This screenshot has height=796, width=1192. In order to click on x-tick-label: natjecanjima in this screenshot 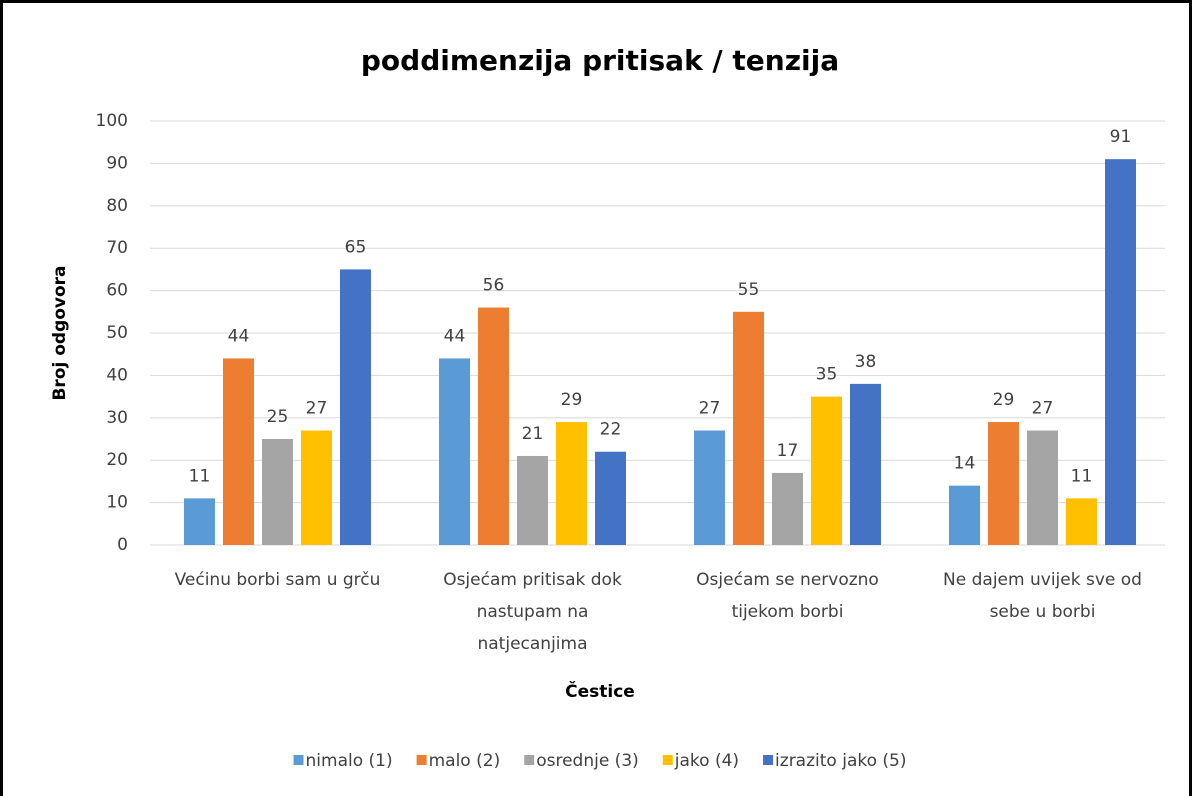, I will do `click(532, 644)`.